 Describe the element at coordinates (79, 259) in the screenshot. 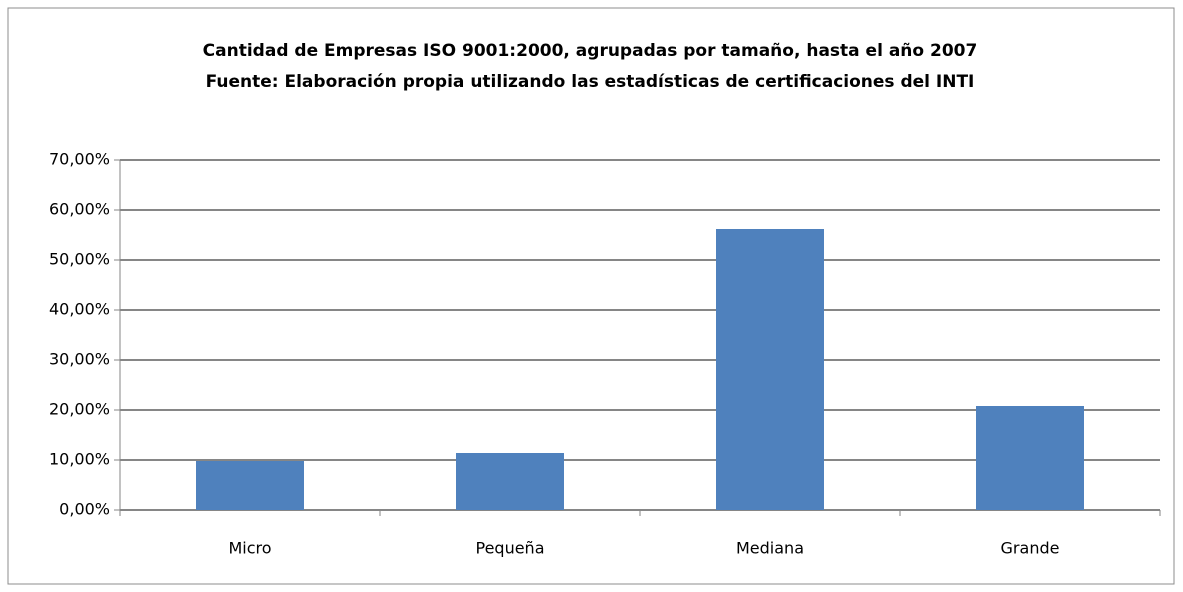

I see `y-tick-label: 50,00%` at that location.